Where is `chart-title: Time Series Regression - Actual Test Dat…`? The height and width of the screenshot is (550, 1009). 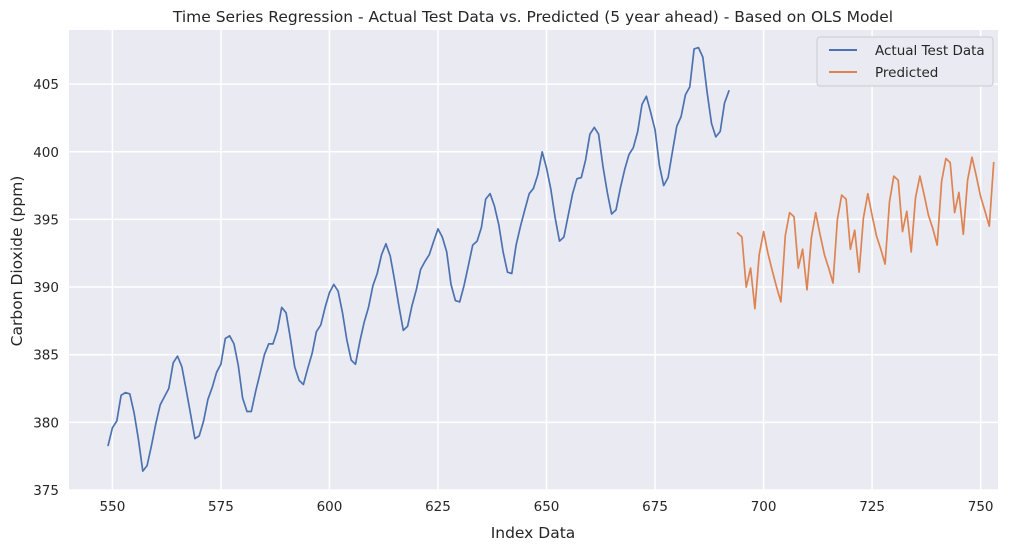
chart-title: Time Series Regression - Actual Test Dat… is located at coordinates (532, 17).